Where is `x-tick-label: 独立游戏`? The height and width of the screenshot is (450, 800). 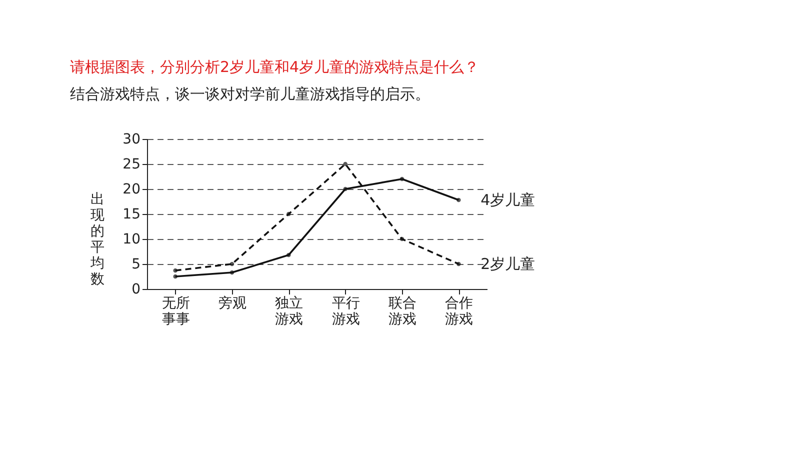
x-tick-label: 独立游戏 is located at coordinates (289, 312).